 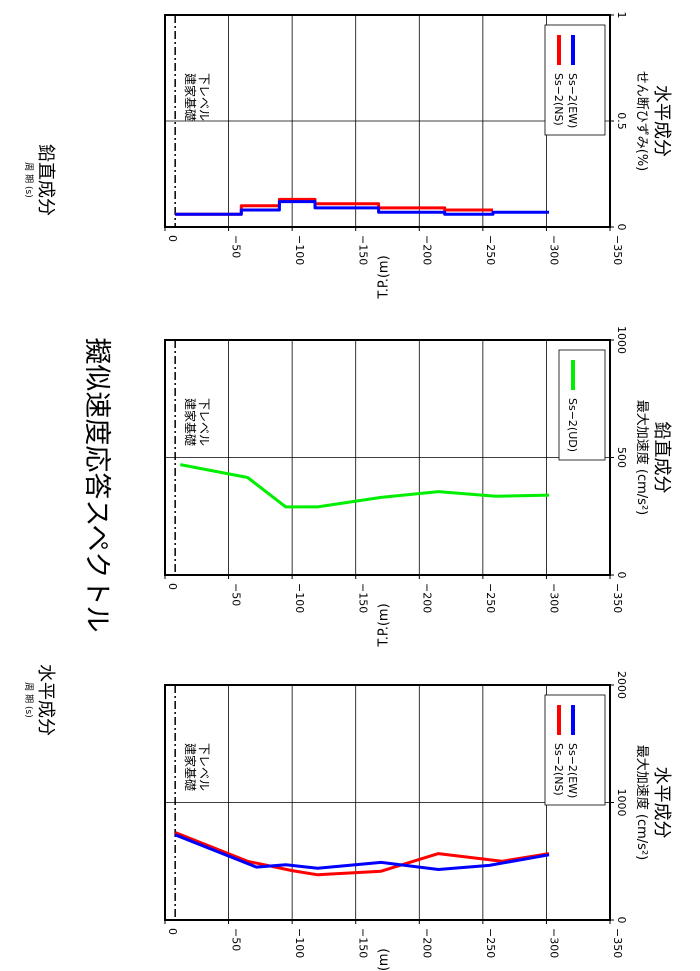 I want to click on x-tick-label: 2000, so click(x=621, y=685).